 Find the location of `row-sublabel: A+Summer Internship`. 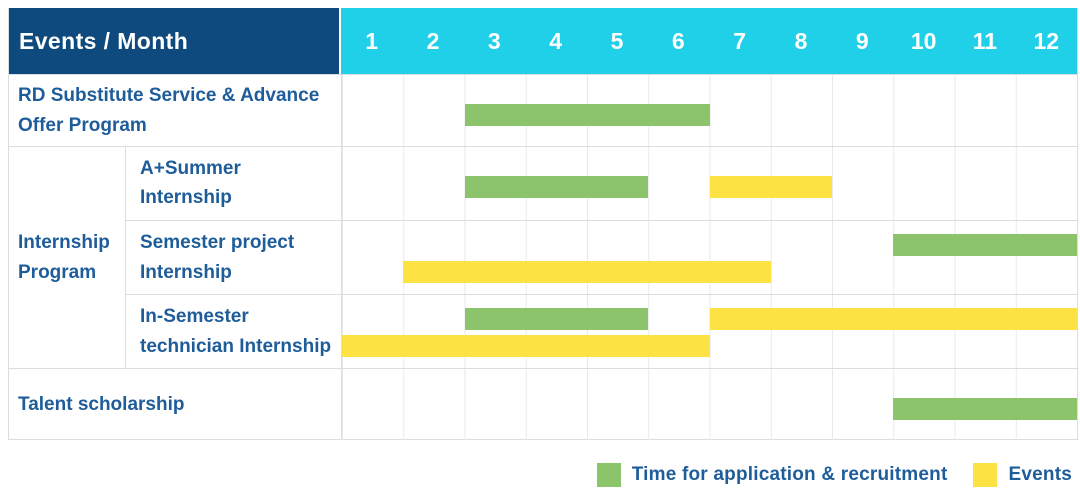

row-sublabel: A+Summer Internship is located at coordinates (233, 183).